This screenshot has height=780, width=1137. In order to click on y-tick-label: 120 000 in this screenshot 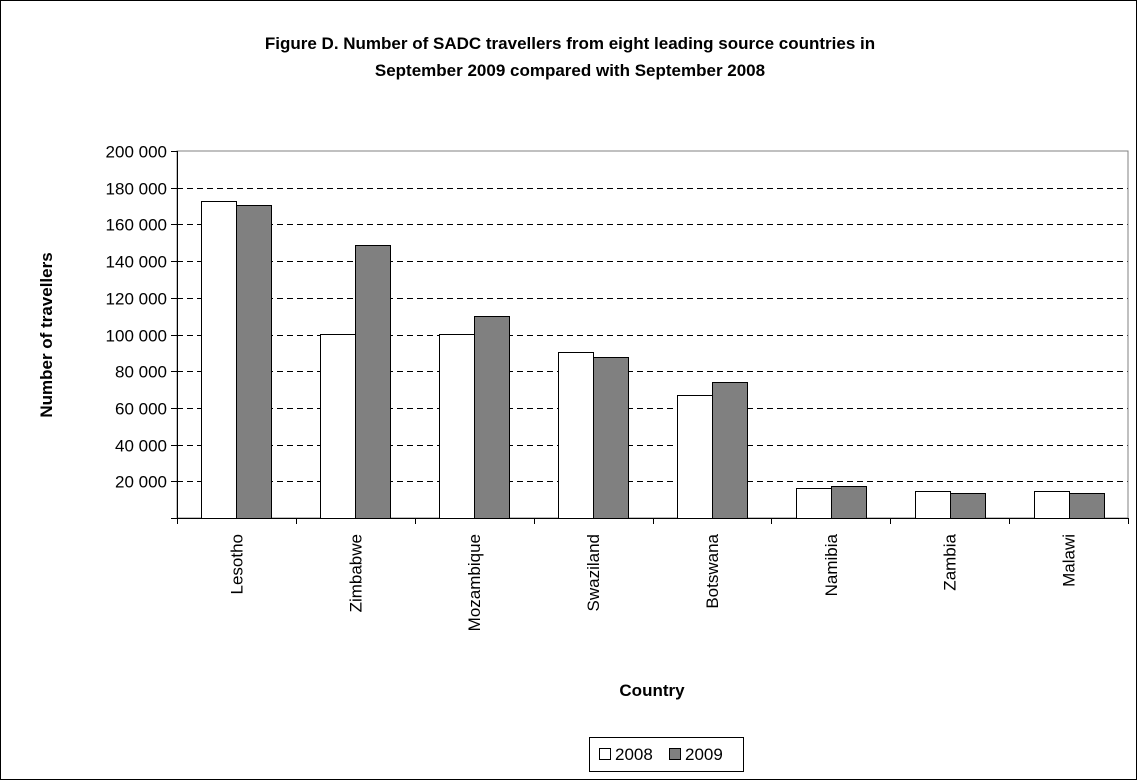, I will do `click(136, 299)`.